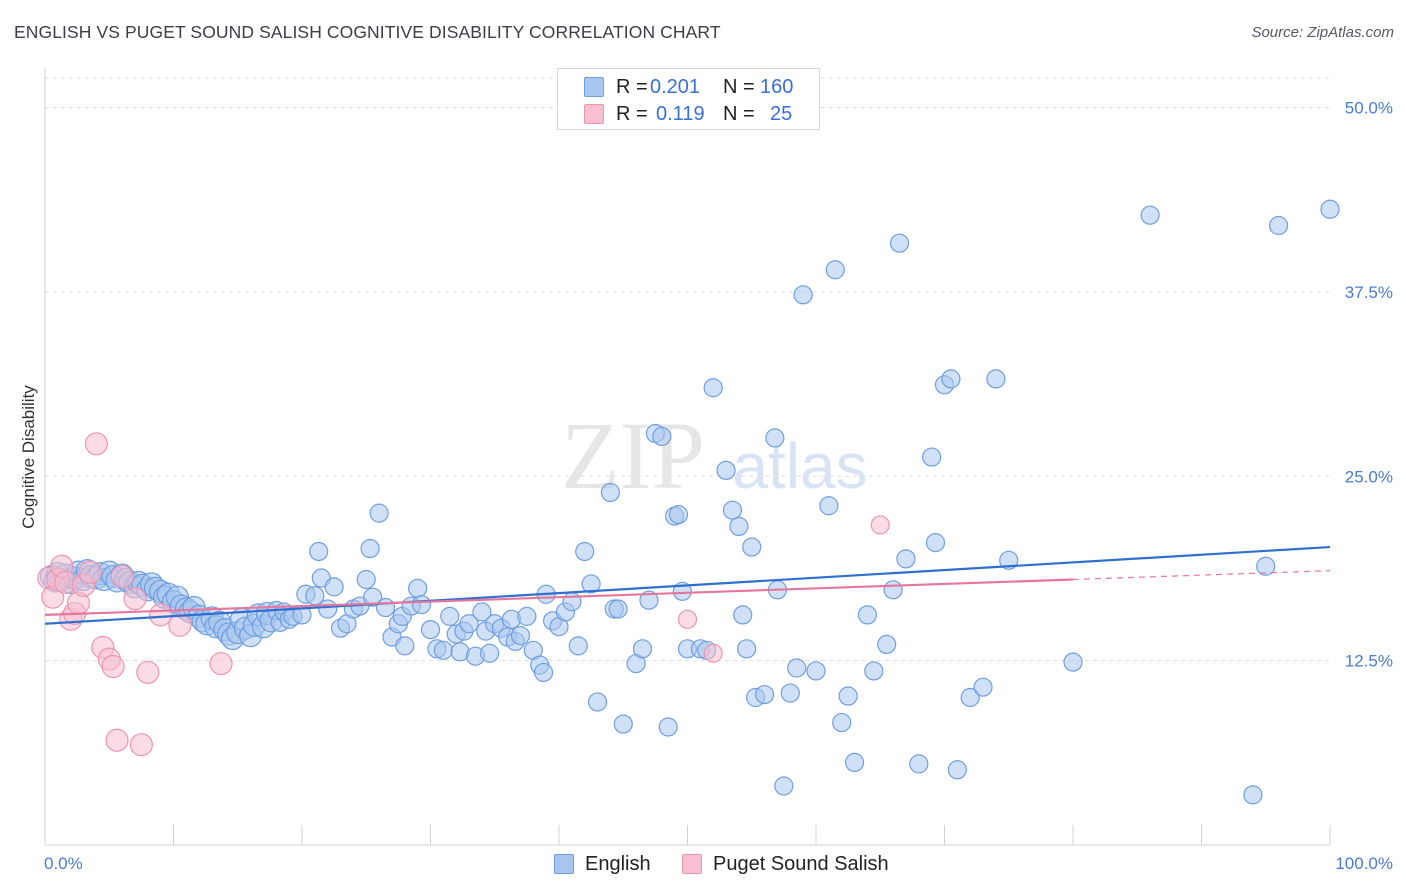 The image size is (1406, 892). I want to click on watermark-zip: ZIP, so click(633, 455).